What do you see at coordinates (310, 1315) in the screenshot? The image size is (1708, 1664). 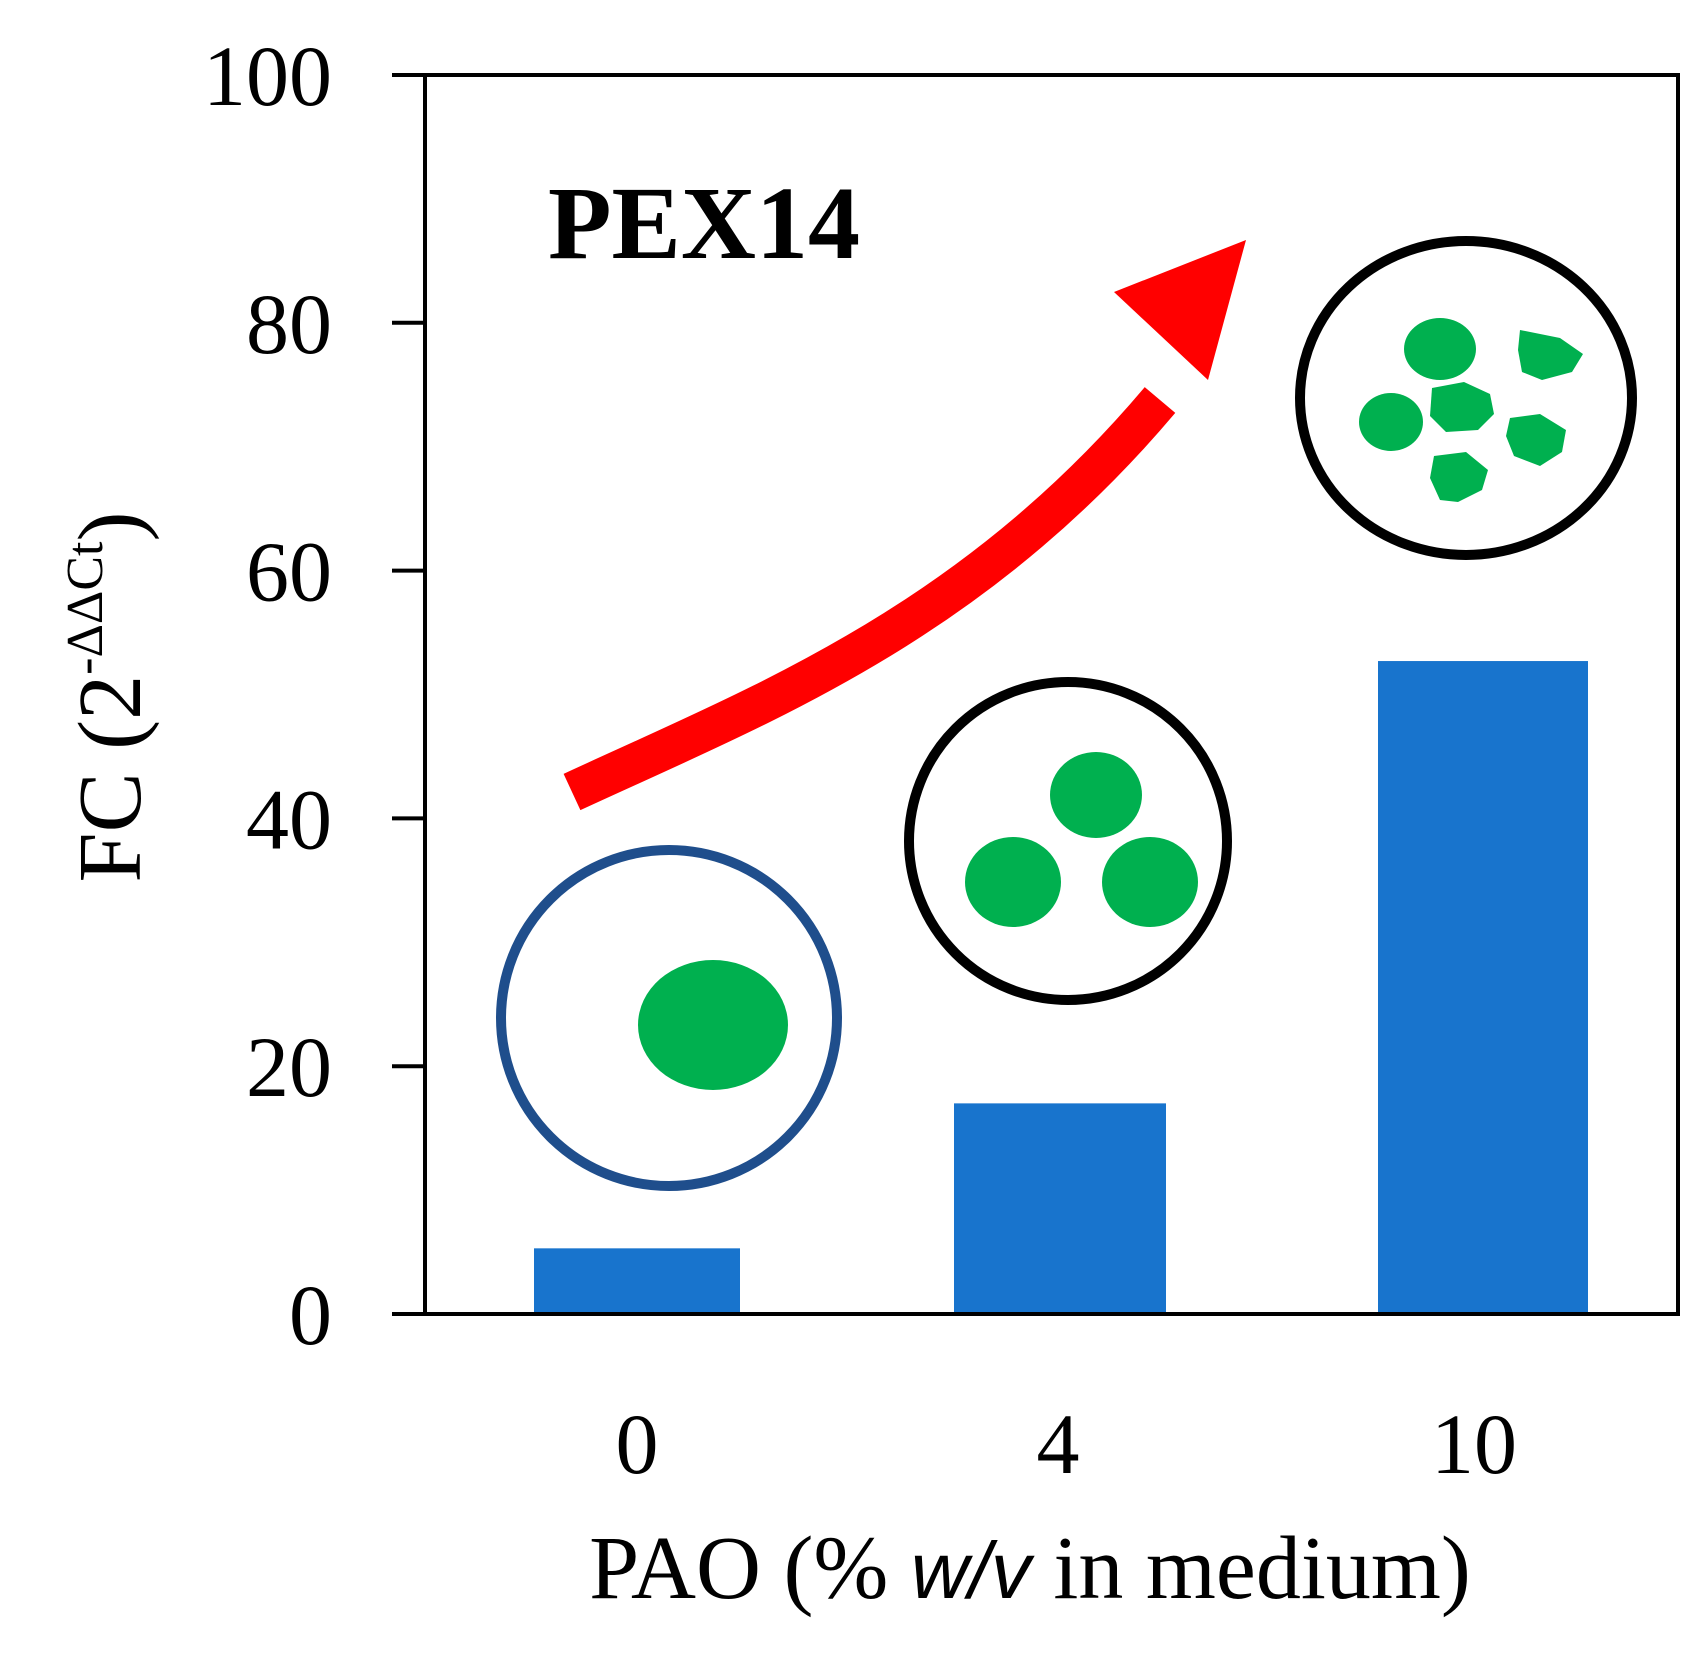 I see `y-tick-label: 0` at bounding box center [310, 1315].